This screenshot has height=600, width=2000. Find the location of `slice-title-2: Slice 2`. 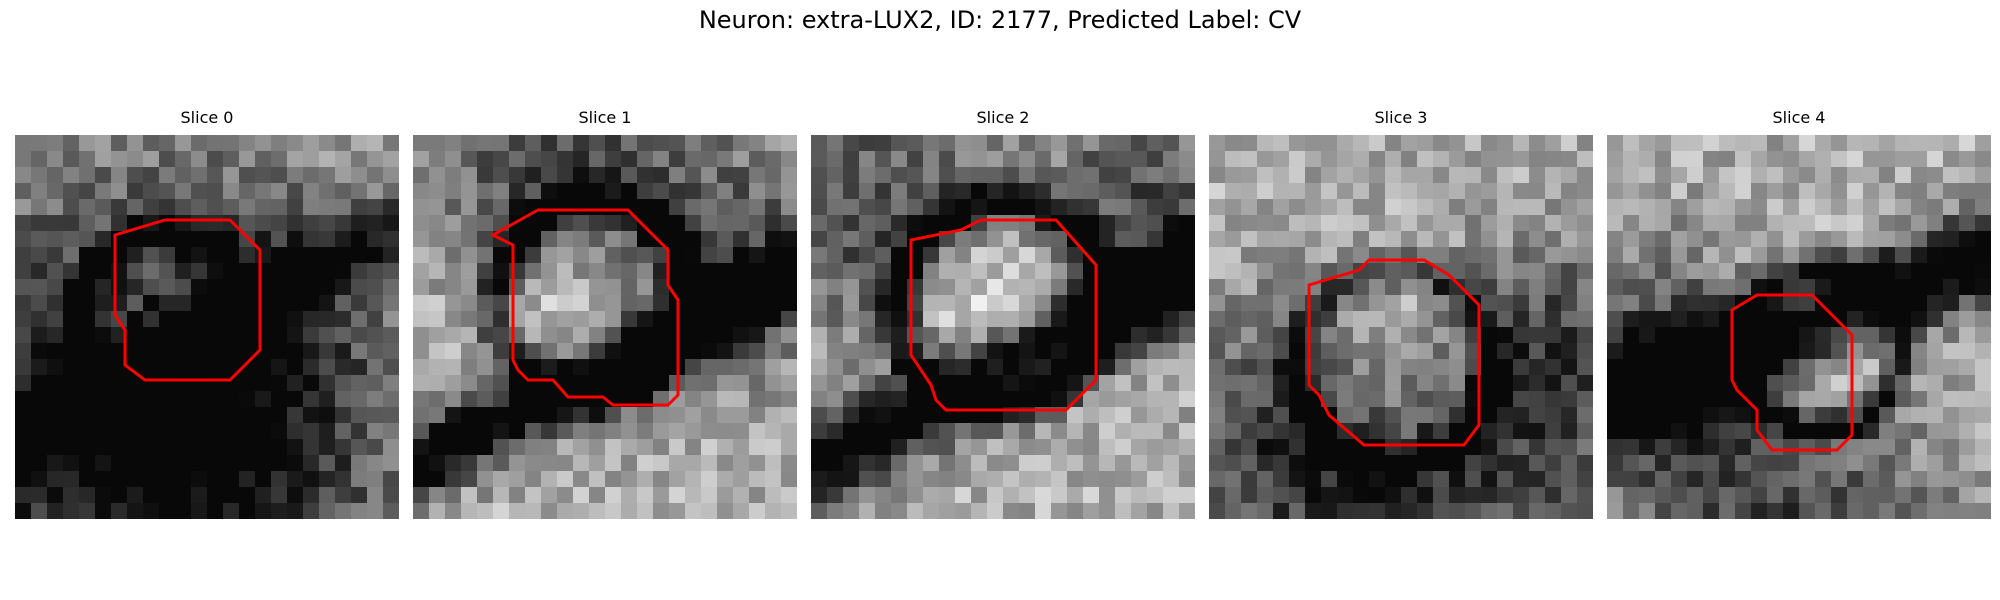

slice-title-2: Slice 2 is located at coordinates (1003, 117).